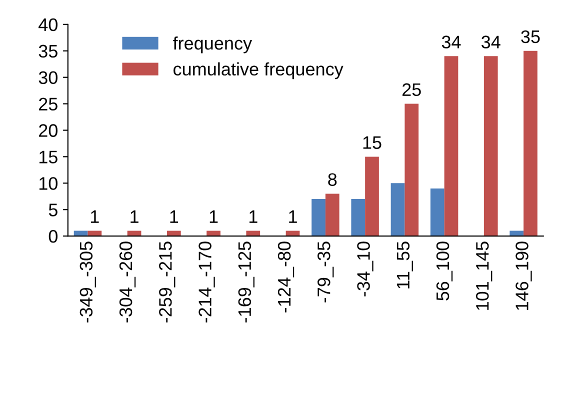 This screenshot has height=407, width=566. I want to click on x-tick-label: -169_-125, so click(246, 282).